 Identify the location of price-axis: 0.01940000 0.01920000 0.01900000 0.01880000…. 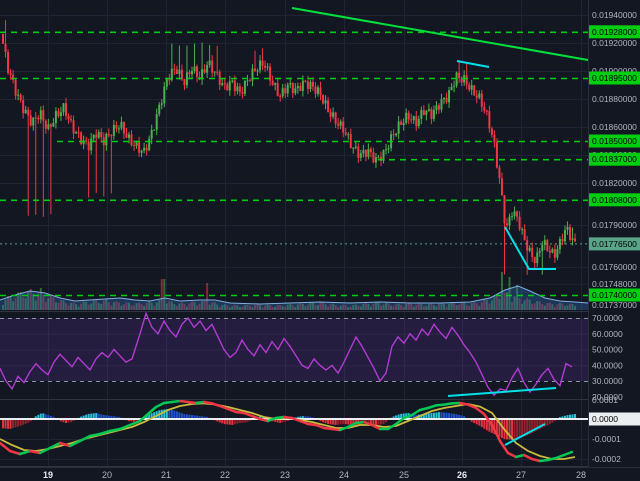
(614, 240).